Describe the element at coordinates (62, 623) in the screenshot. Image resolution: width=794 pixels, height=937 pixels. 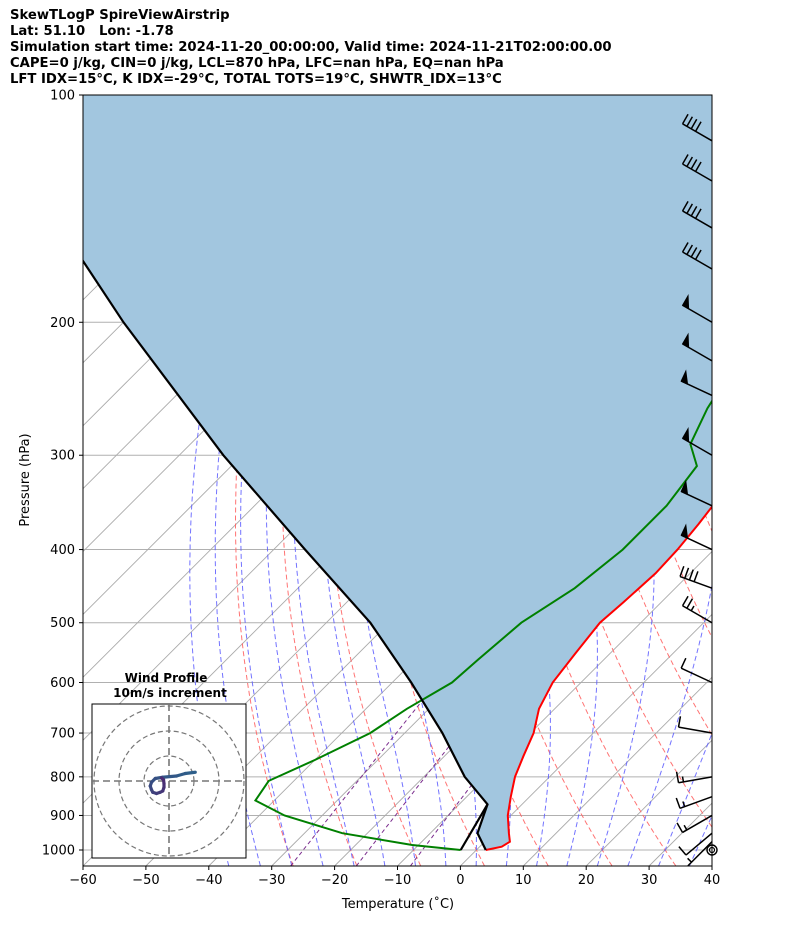
I see `y-tick-label: 500` at that location.